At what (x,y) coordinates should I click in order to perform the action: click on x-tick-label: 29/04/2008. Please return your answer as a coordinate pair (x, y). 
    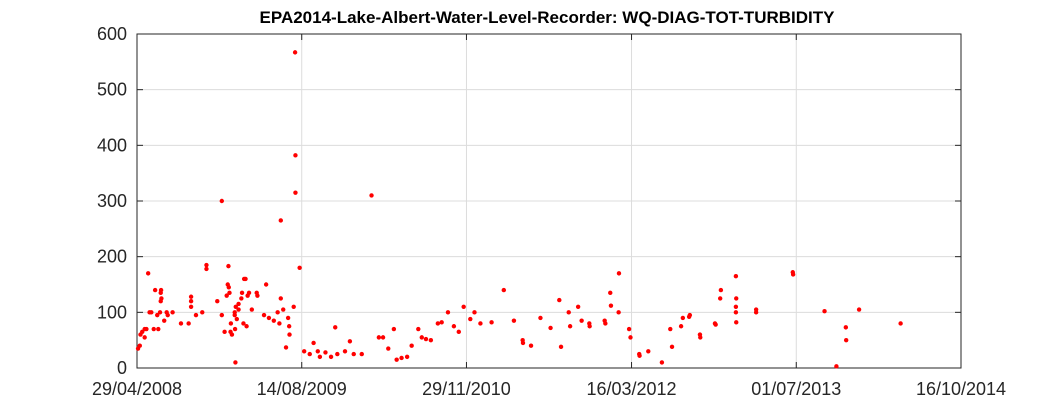
    Looking at the image, I should click on (137, 389).